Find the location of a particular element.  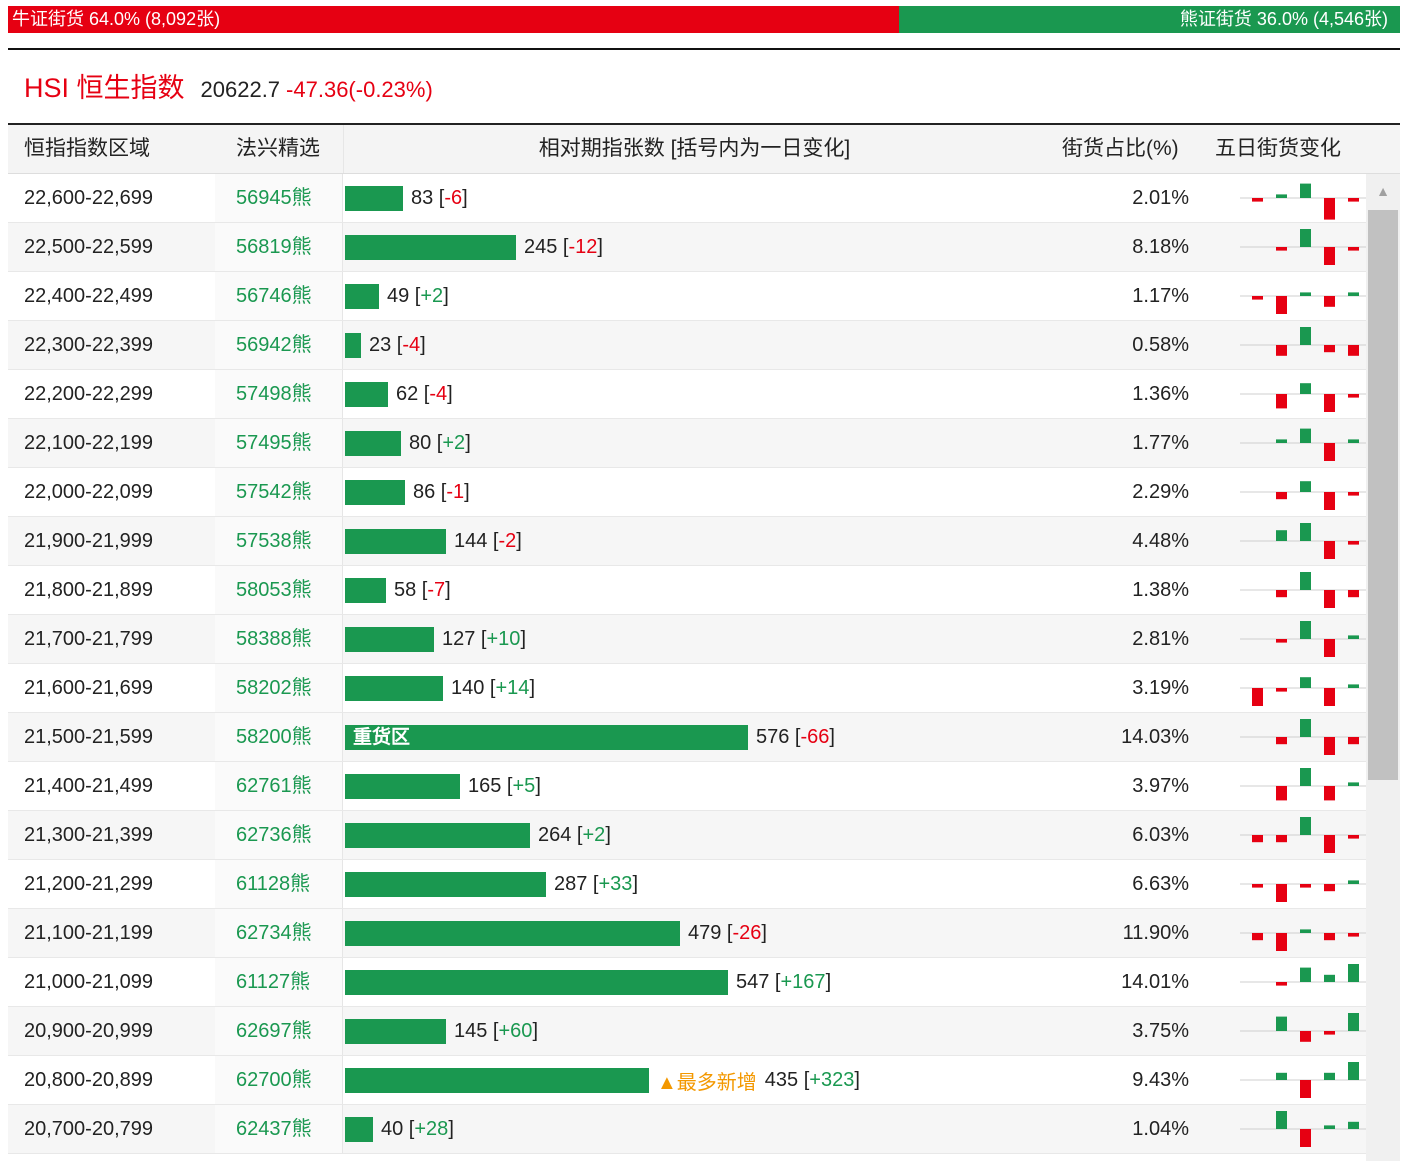

warrant-code-link: 57542熊 is located at coordinates (279, 492).